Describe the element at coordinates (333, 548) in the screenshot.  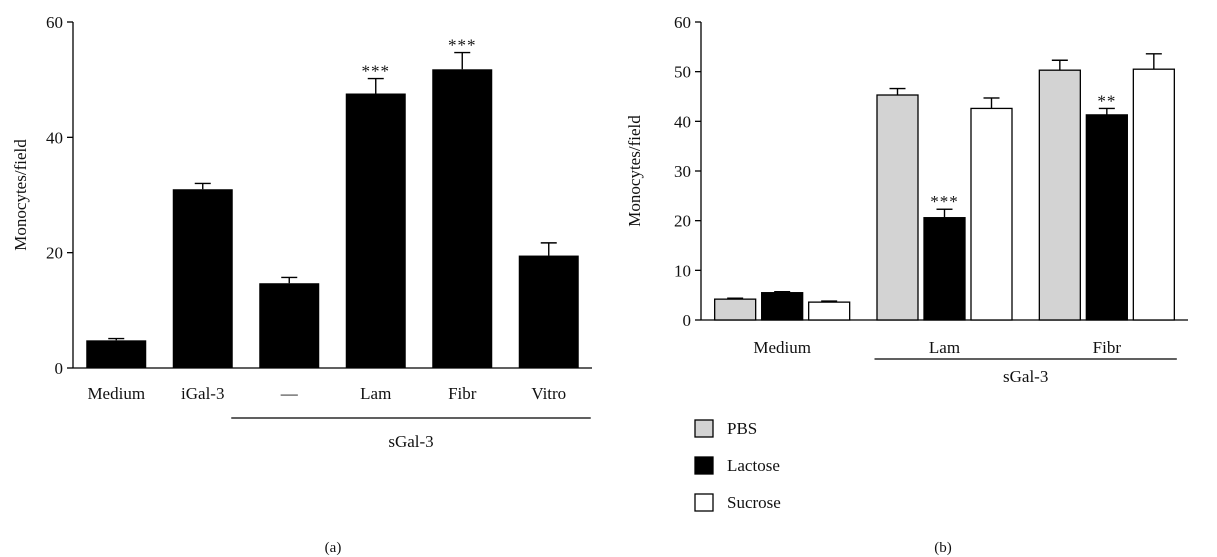
I see `panel-label: (a)` at that location.